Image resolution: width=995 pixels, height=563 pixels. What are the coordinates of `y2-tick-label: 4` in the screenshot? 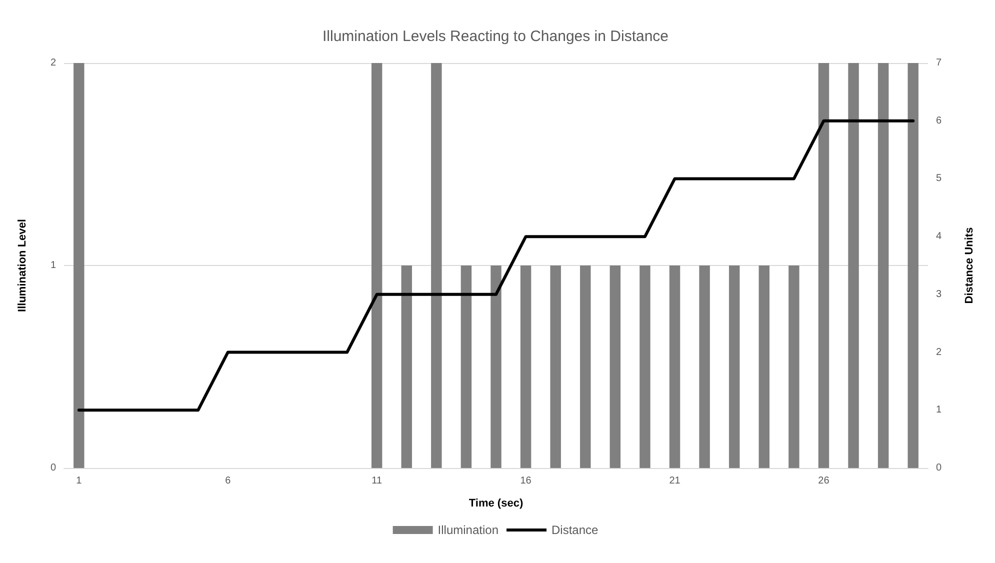 It's located at (939, 236).